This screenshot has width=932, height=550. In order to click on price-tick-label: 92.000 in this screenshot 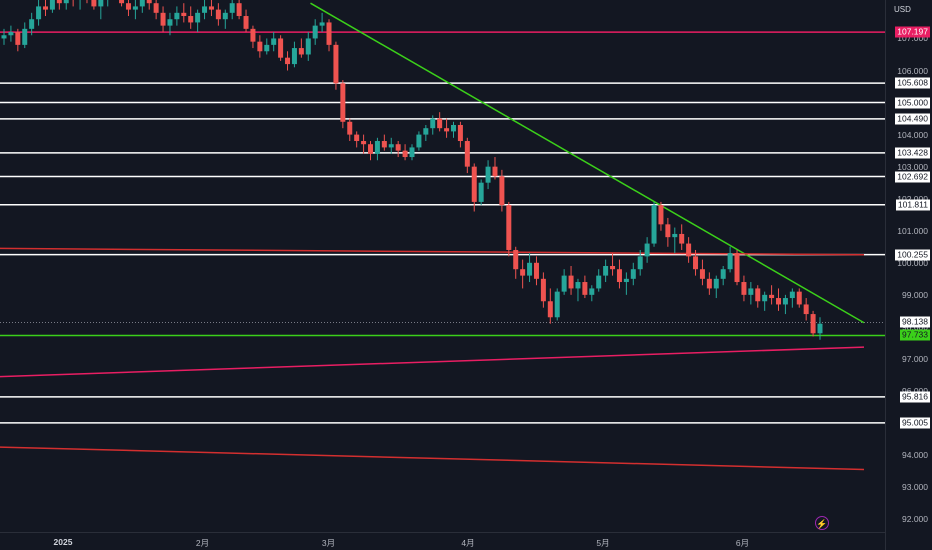, I will do `click(915, 519)`.